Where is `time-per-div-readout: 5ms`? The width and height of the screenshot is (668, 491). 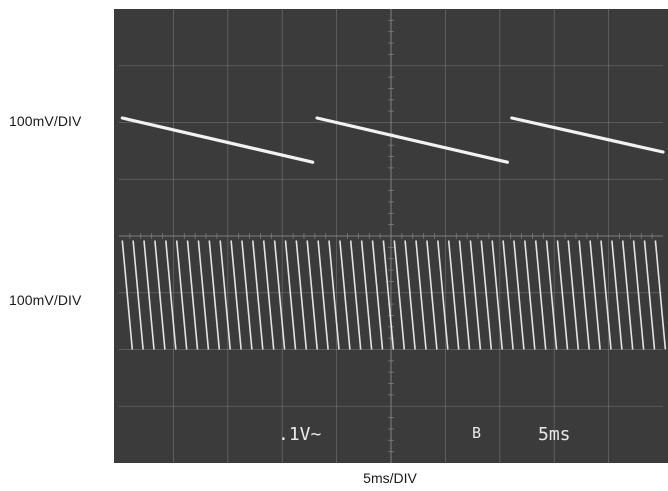
time-per-div-readout: 5ms is located at coordinates (554, 434).